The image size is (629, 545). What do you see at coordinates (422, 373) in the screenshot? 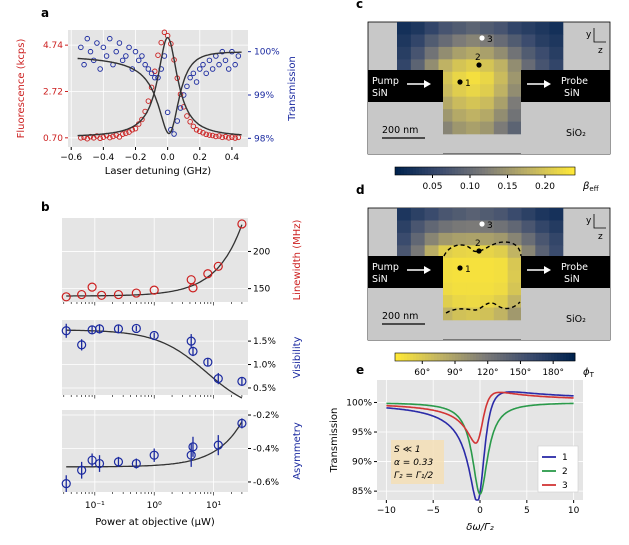
I see `colorbar-tick-label: 60°` at bounding box center [422, 373].